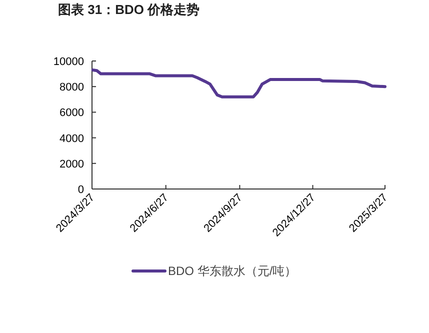 The height and width of the screenshot is (333, 429). What do you see at coordinates (72, 138) in the screenshot?
I see `y-tick-label: 4000` at bounding box center [72, 138].